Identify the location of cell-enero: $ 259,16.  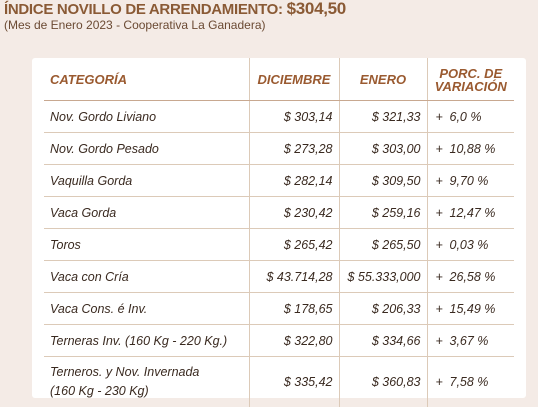
(383, 213).